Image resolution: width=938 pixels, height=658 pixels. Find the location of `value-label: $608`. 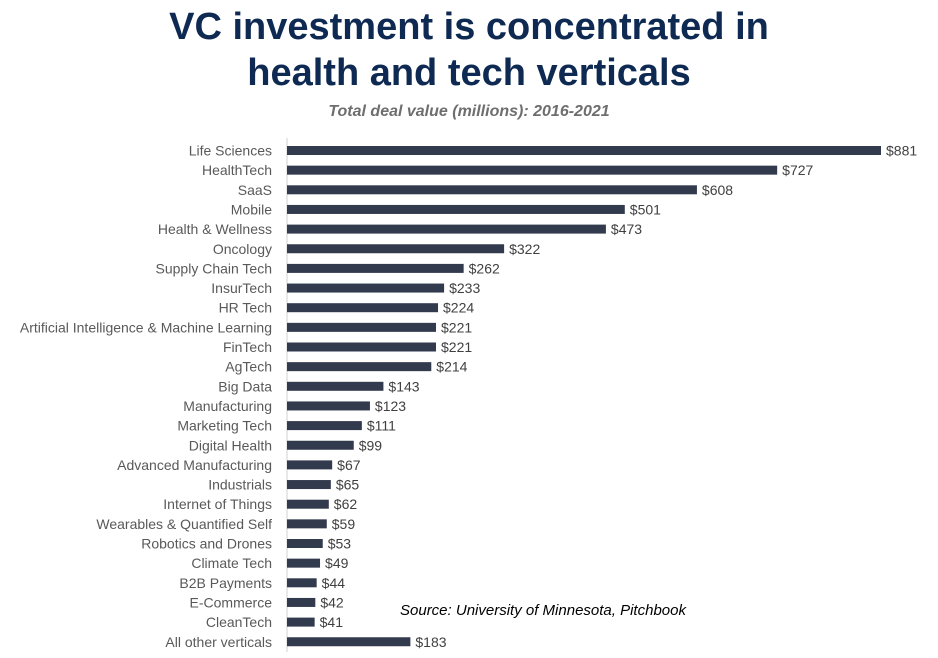

value-label: $608 is located at coordinates (717, 190).